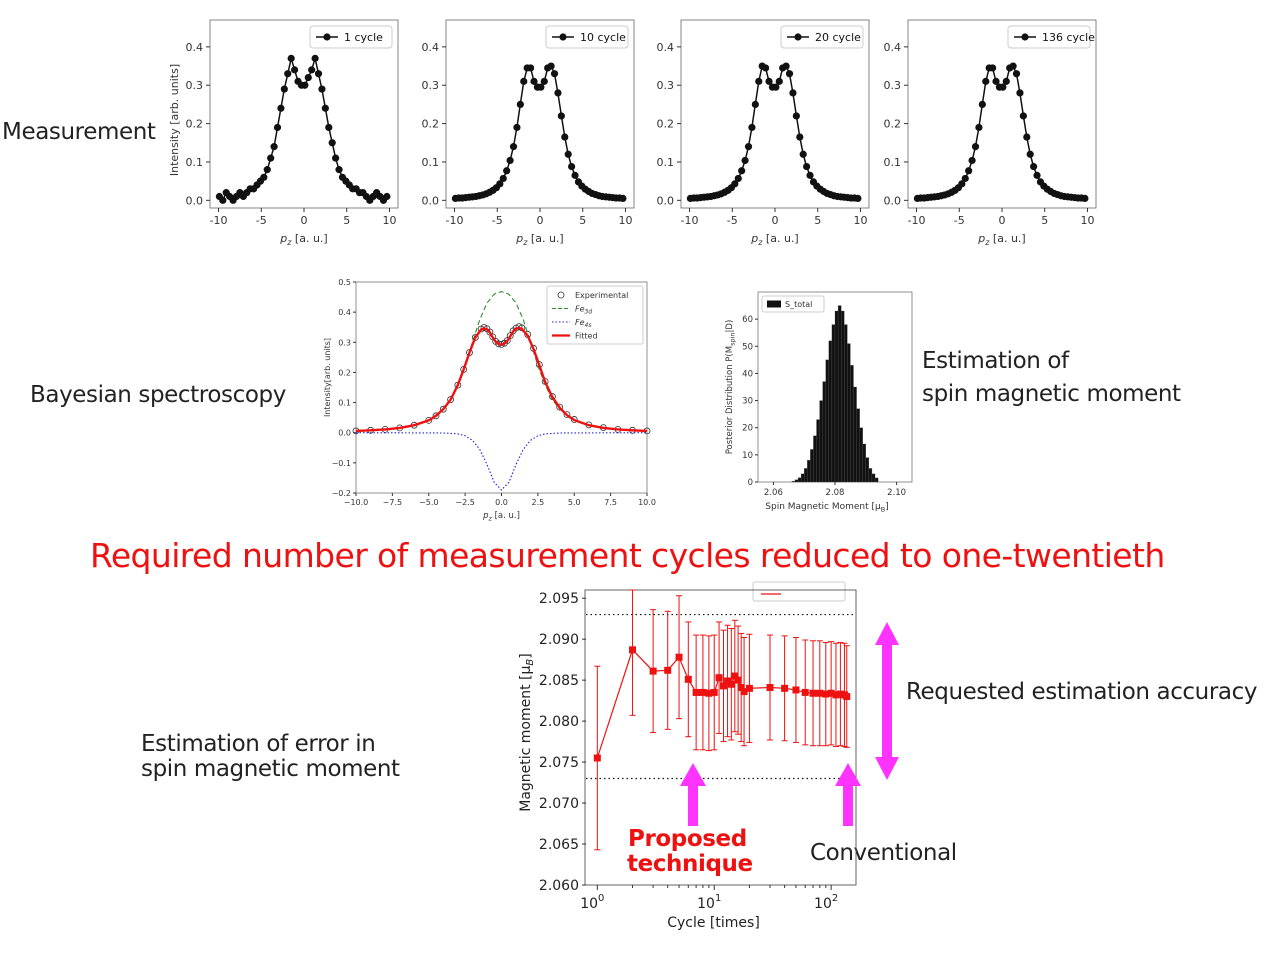  What do you see at coordinates (327, 377) in the screenshot?
I see `y-axis-label: Intensity[arb. units]` at bounding box center [327, 377].